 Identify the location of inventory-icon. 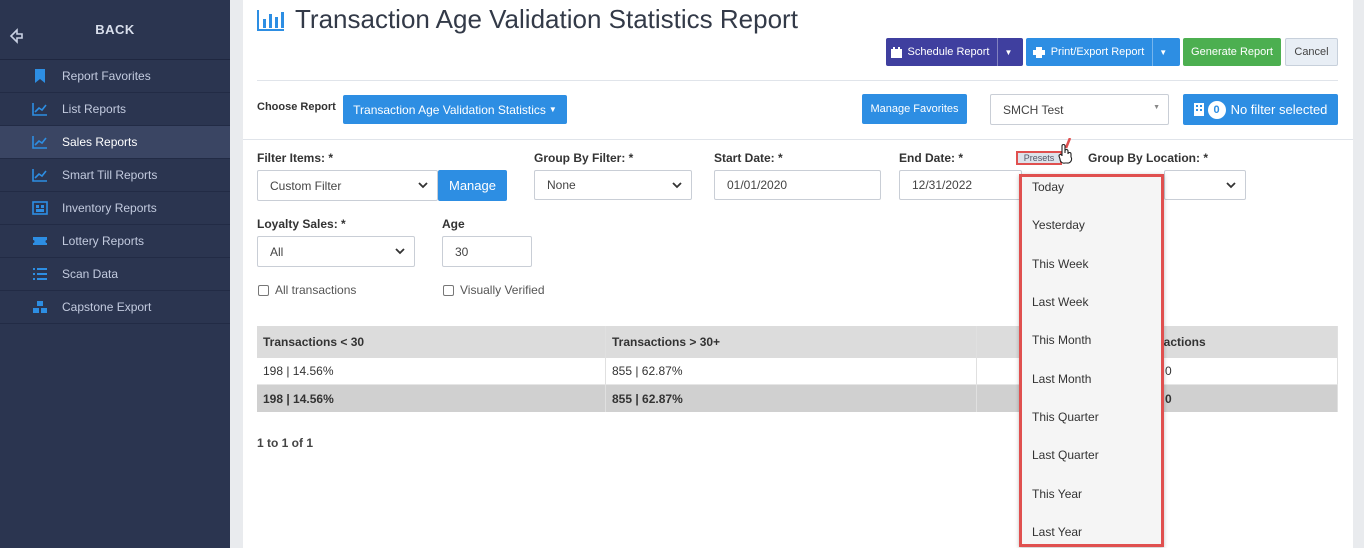
(40, 208).